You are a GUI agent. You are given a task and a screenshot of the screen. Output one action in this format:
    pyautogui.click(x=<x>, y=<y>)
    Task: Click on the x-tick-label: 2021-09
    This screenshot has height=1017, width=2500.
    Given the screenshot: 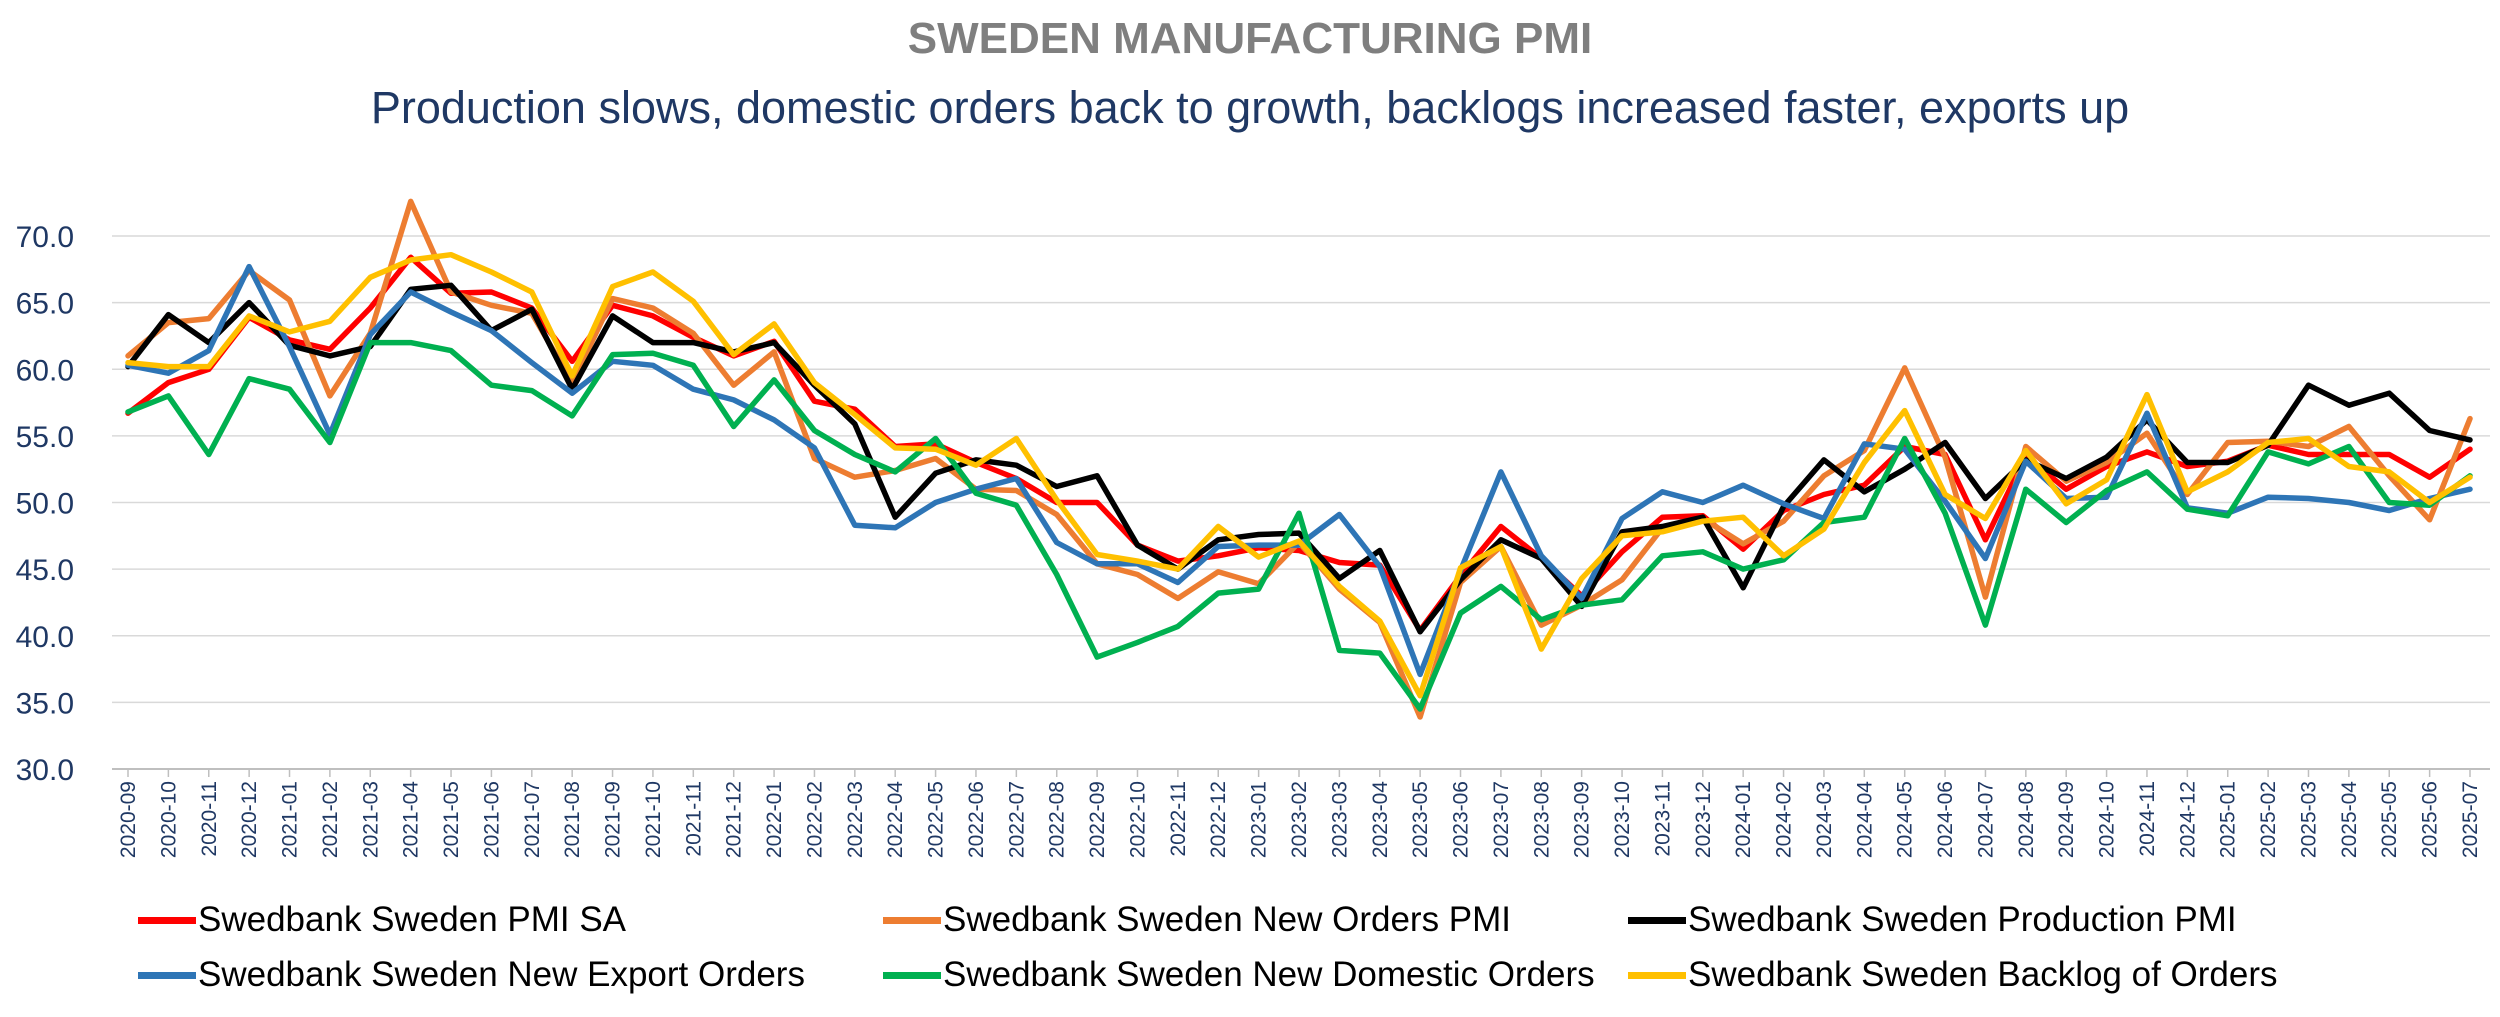 What is the action you would take?
    pyautogui.click(x=613, y=819)
    